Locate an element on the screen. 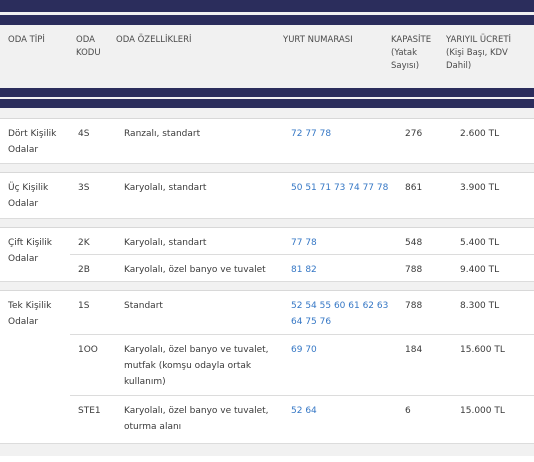  table-row: 4S Ranzalı, standart 72 77 78 276 2.600 TL is located at coordinates (302, 141).